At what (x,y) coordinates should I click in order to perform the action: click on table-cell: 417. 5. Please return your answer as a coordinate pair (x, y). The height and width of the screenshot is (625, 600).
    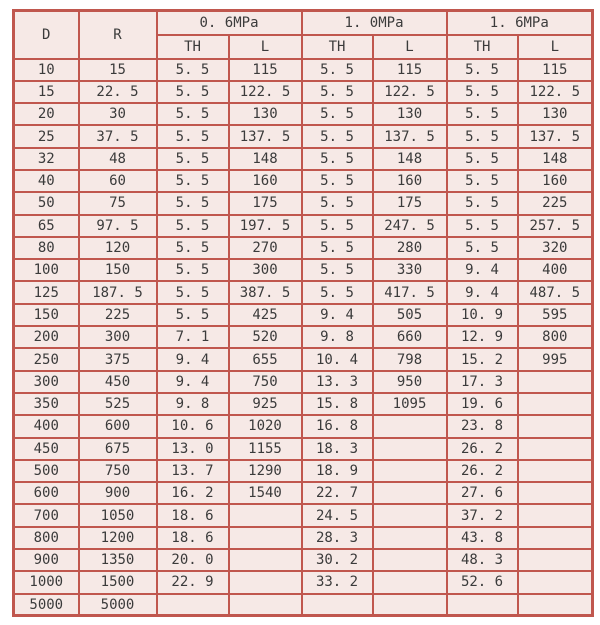
    Looking at the image, I should click on (409, 292).